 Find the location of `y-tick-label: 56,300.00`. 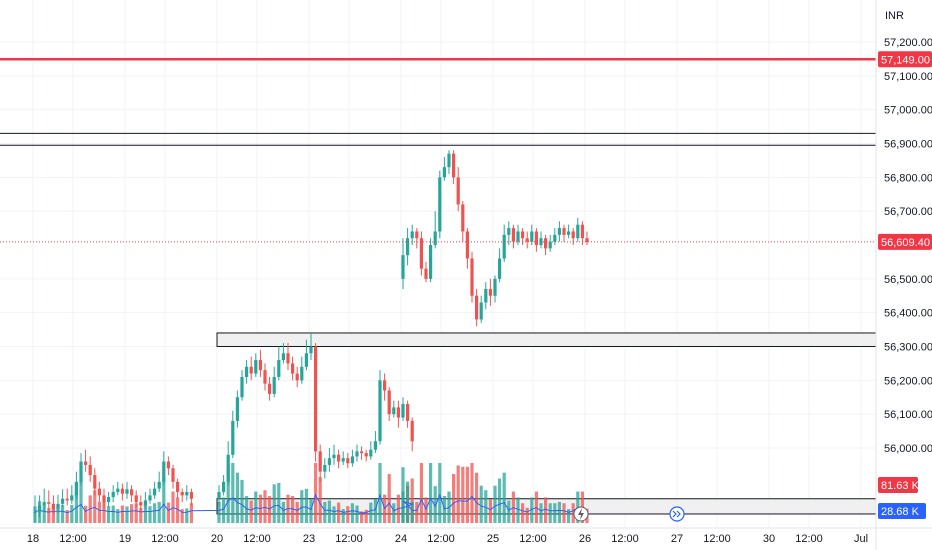

y-tick-label: 56,300.00 is located at coordinates (908, 348).